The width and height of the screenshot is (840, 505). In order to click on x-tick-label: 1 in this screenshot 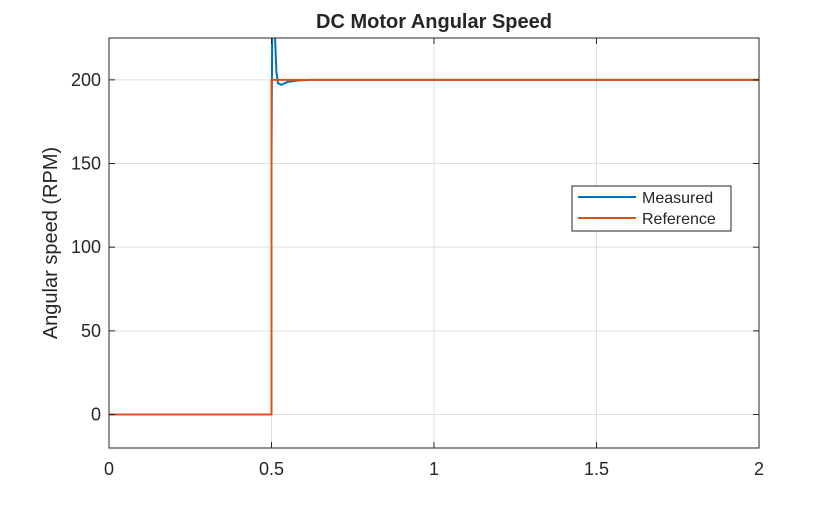, I will do `click(434, 469)`.